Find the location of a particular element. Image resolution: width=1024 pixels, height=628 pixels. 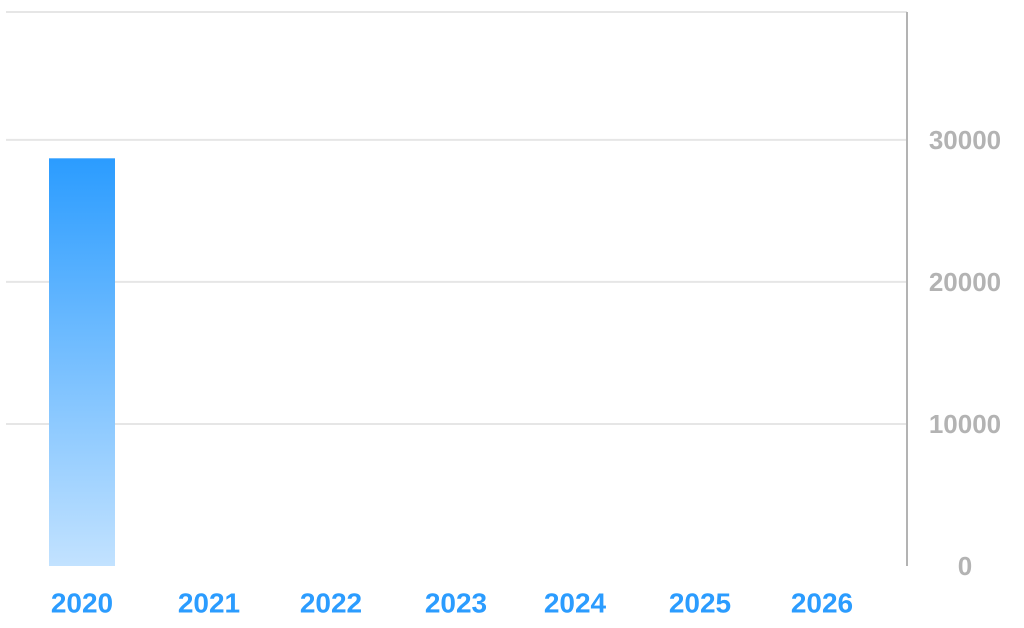

x-axis-category-labels: 2020 2021 2022 2023 2024 2025 2026 is located at coordinates (452, 603).